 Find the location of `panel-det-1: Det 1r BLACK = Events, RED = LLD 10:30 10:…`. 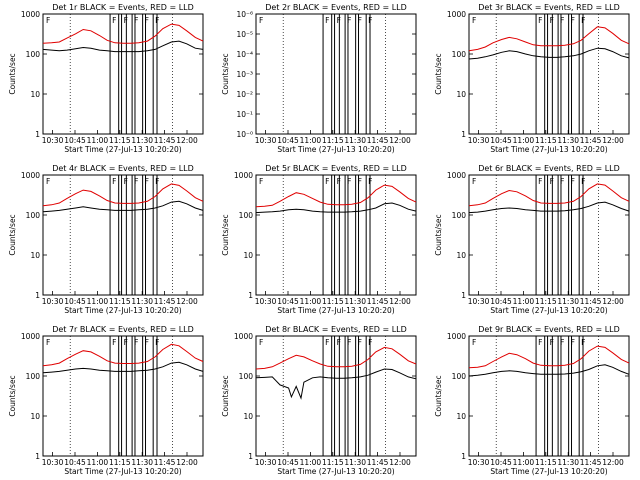

panel-det-1: Det 1r BLACK = Events, RED = LLD 10:30 10:… is located at coordinates (106, 78).